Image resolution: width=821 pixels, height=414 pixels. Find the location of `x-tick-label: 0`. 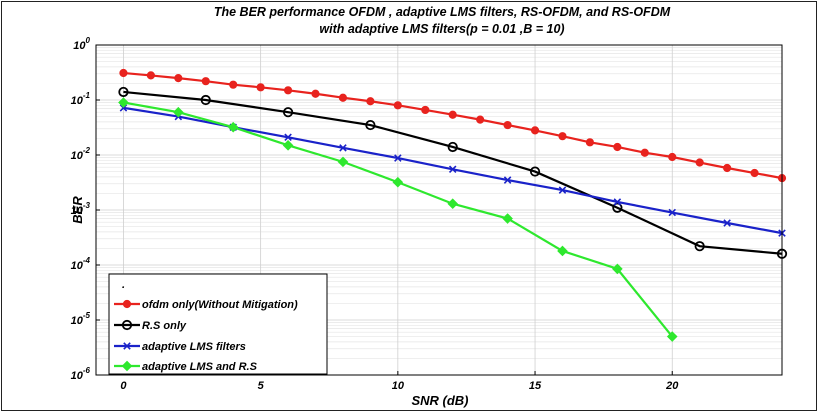

x-tick-label: 0 is located at coordinates (123, 386).